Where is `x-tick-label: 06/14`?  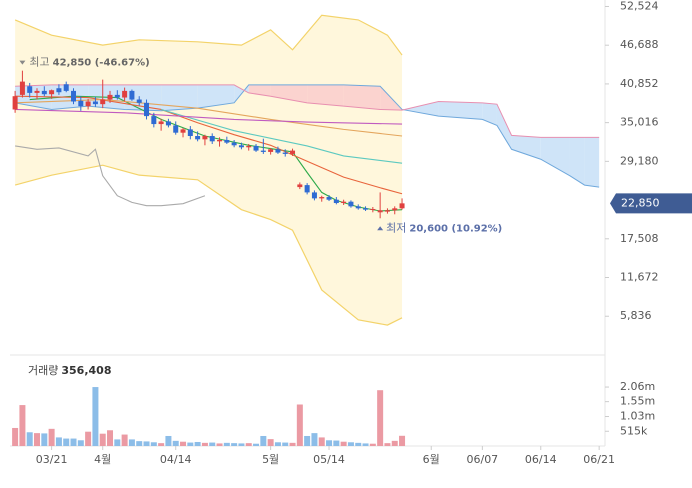 x-tick-label: 06/14 is located at coordinates (541, 459).